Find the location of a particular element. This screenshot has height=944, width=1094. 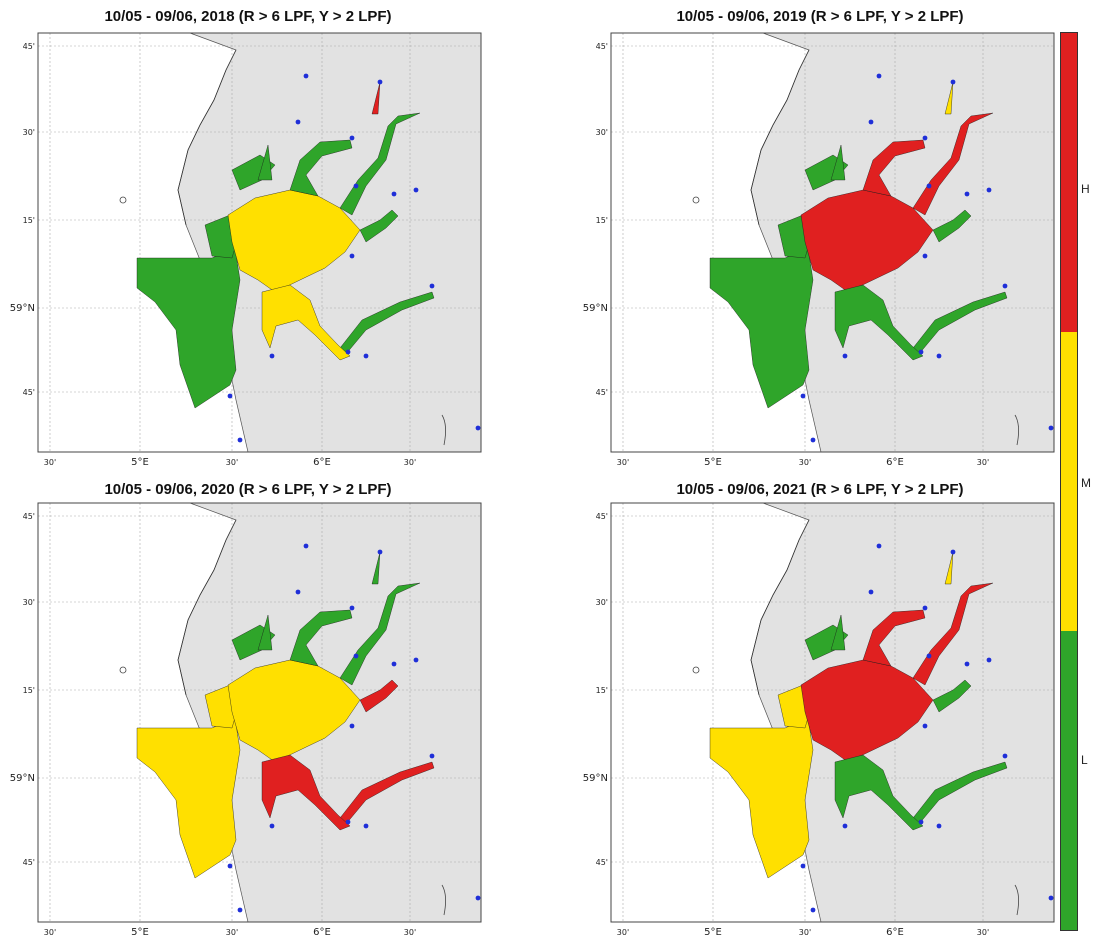

zone-northeast-long-arm is located at coordinates (380, 164).